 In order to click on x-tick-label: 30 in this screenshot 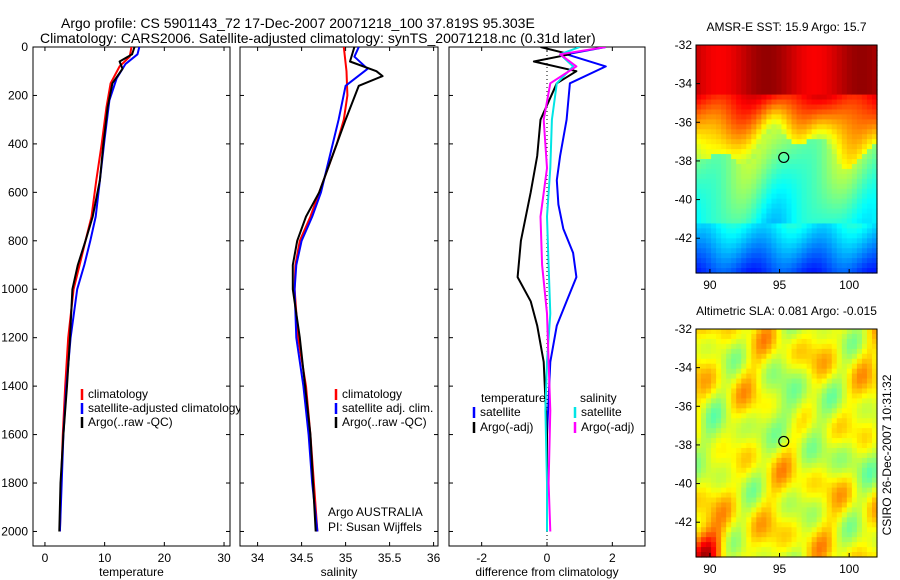, I will do `click(224, 558)`.